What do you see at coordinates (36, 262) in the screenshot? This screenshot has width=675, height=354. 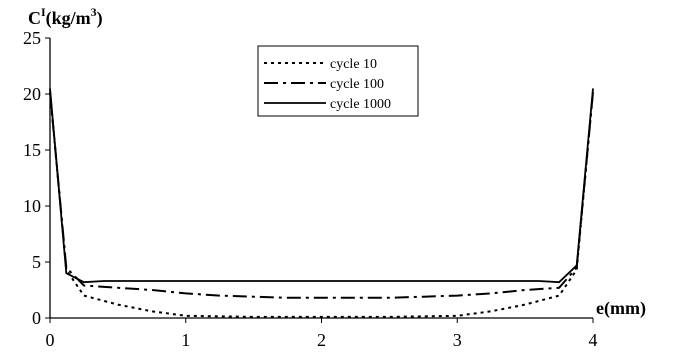 I see `y-tick-label: 5` at bounding box center [36, 262].